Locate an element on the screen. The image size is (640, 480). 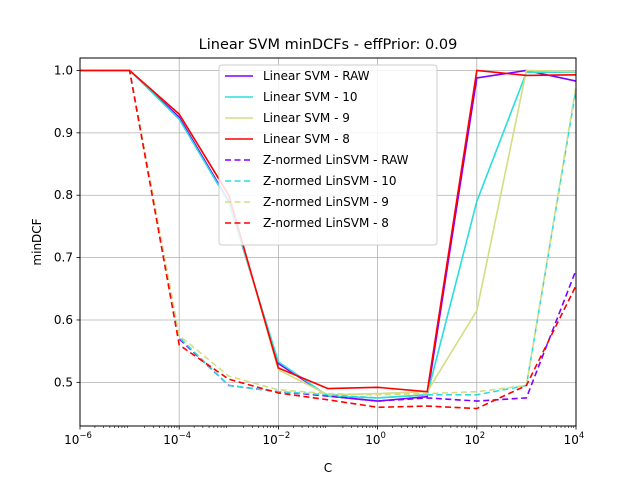
x-tick-label: 10⁴ is located at coordinates (574, 439).